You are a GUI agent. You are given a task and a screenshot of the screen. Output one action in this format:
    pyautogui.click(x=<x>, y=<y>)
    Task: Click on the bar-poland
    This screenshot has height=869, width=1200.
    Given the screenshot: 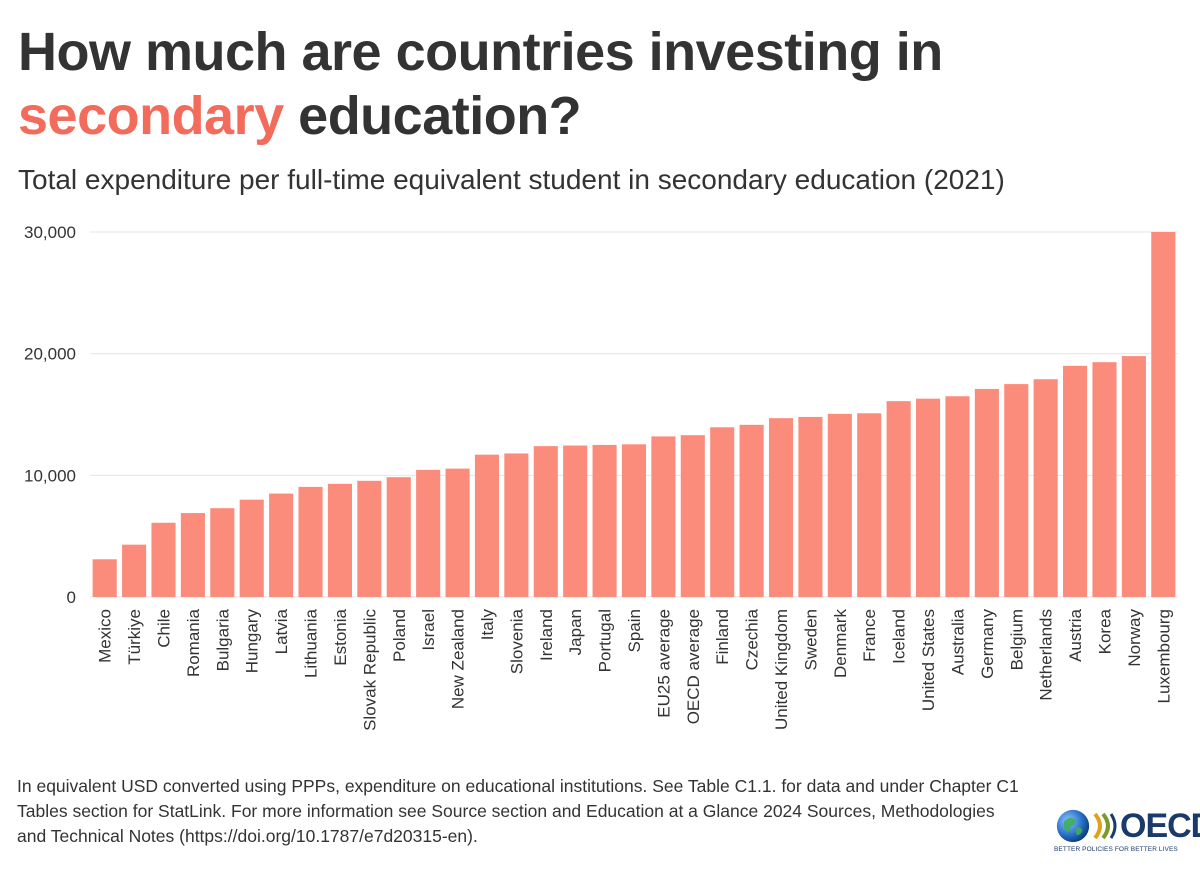 What is the action you would take?
    pyautogui.click(x=398, y=537)
    